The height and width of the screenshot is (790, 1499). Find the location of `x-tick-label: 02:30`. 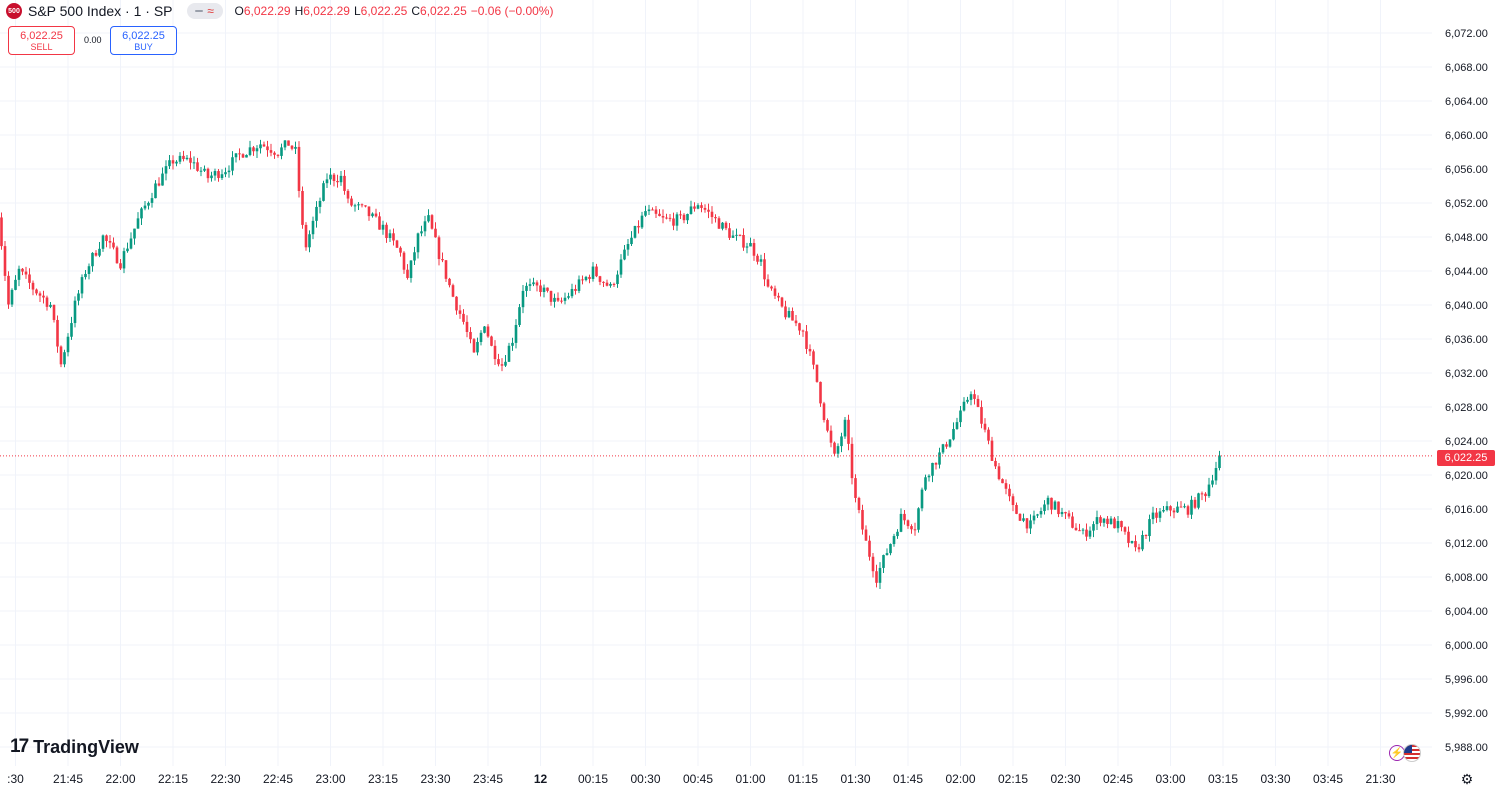

x-tick-label: 02:30 is located at coordinates (1065, 779).